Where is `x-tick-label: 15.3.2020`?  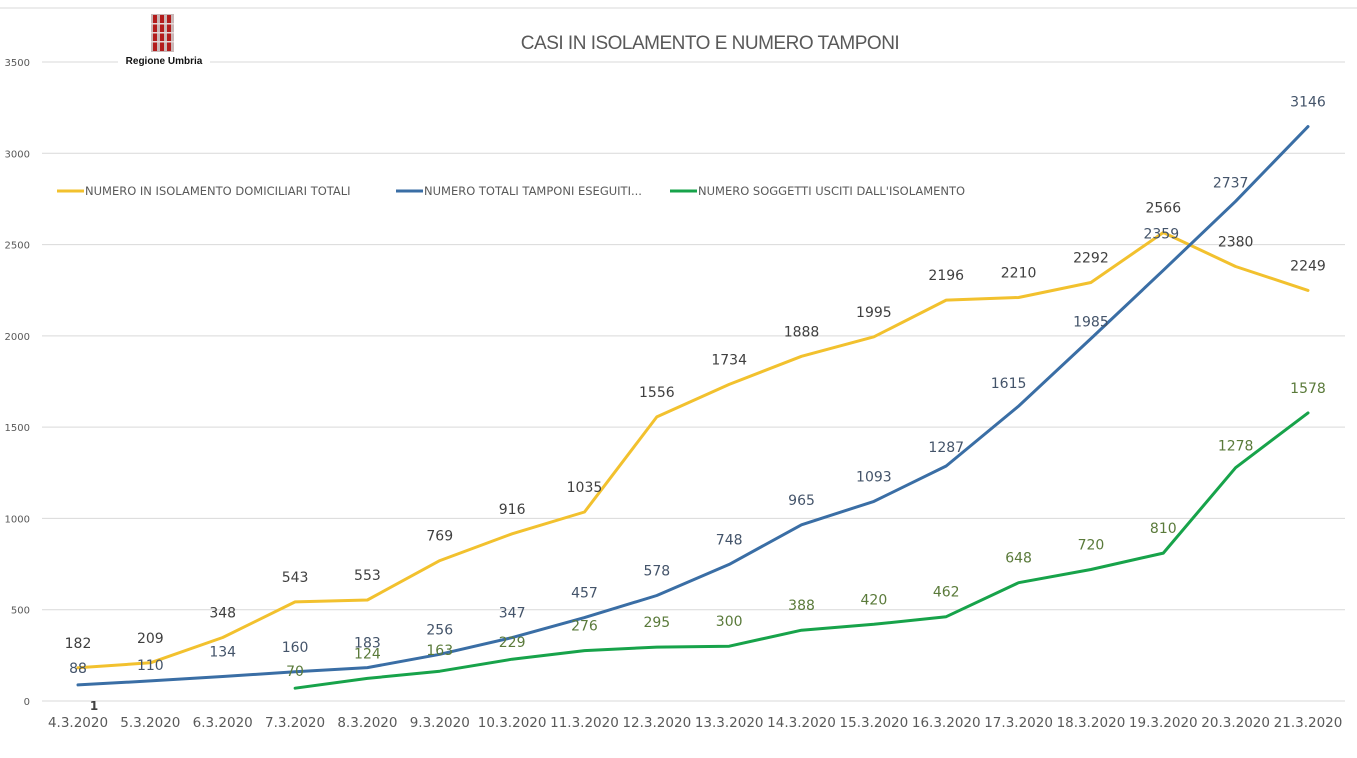 x-tick-label: 15.3.2020 is located at coordinates (874, 723).